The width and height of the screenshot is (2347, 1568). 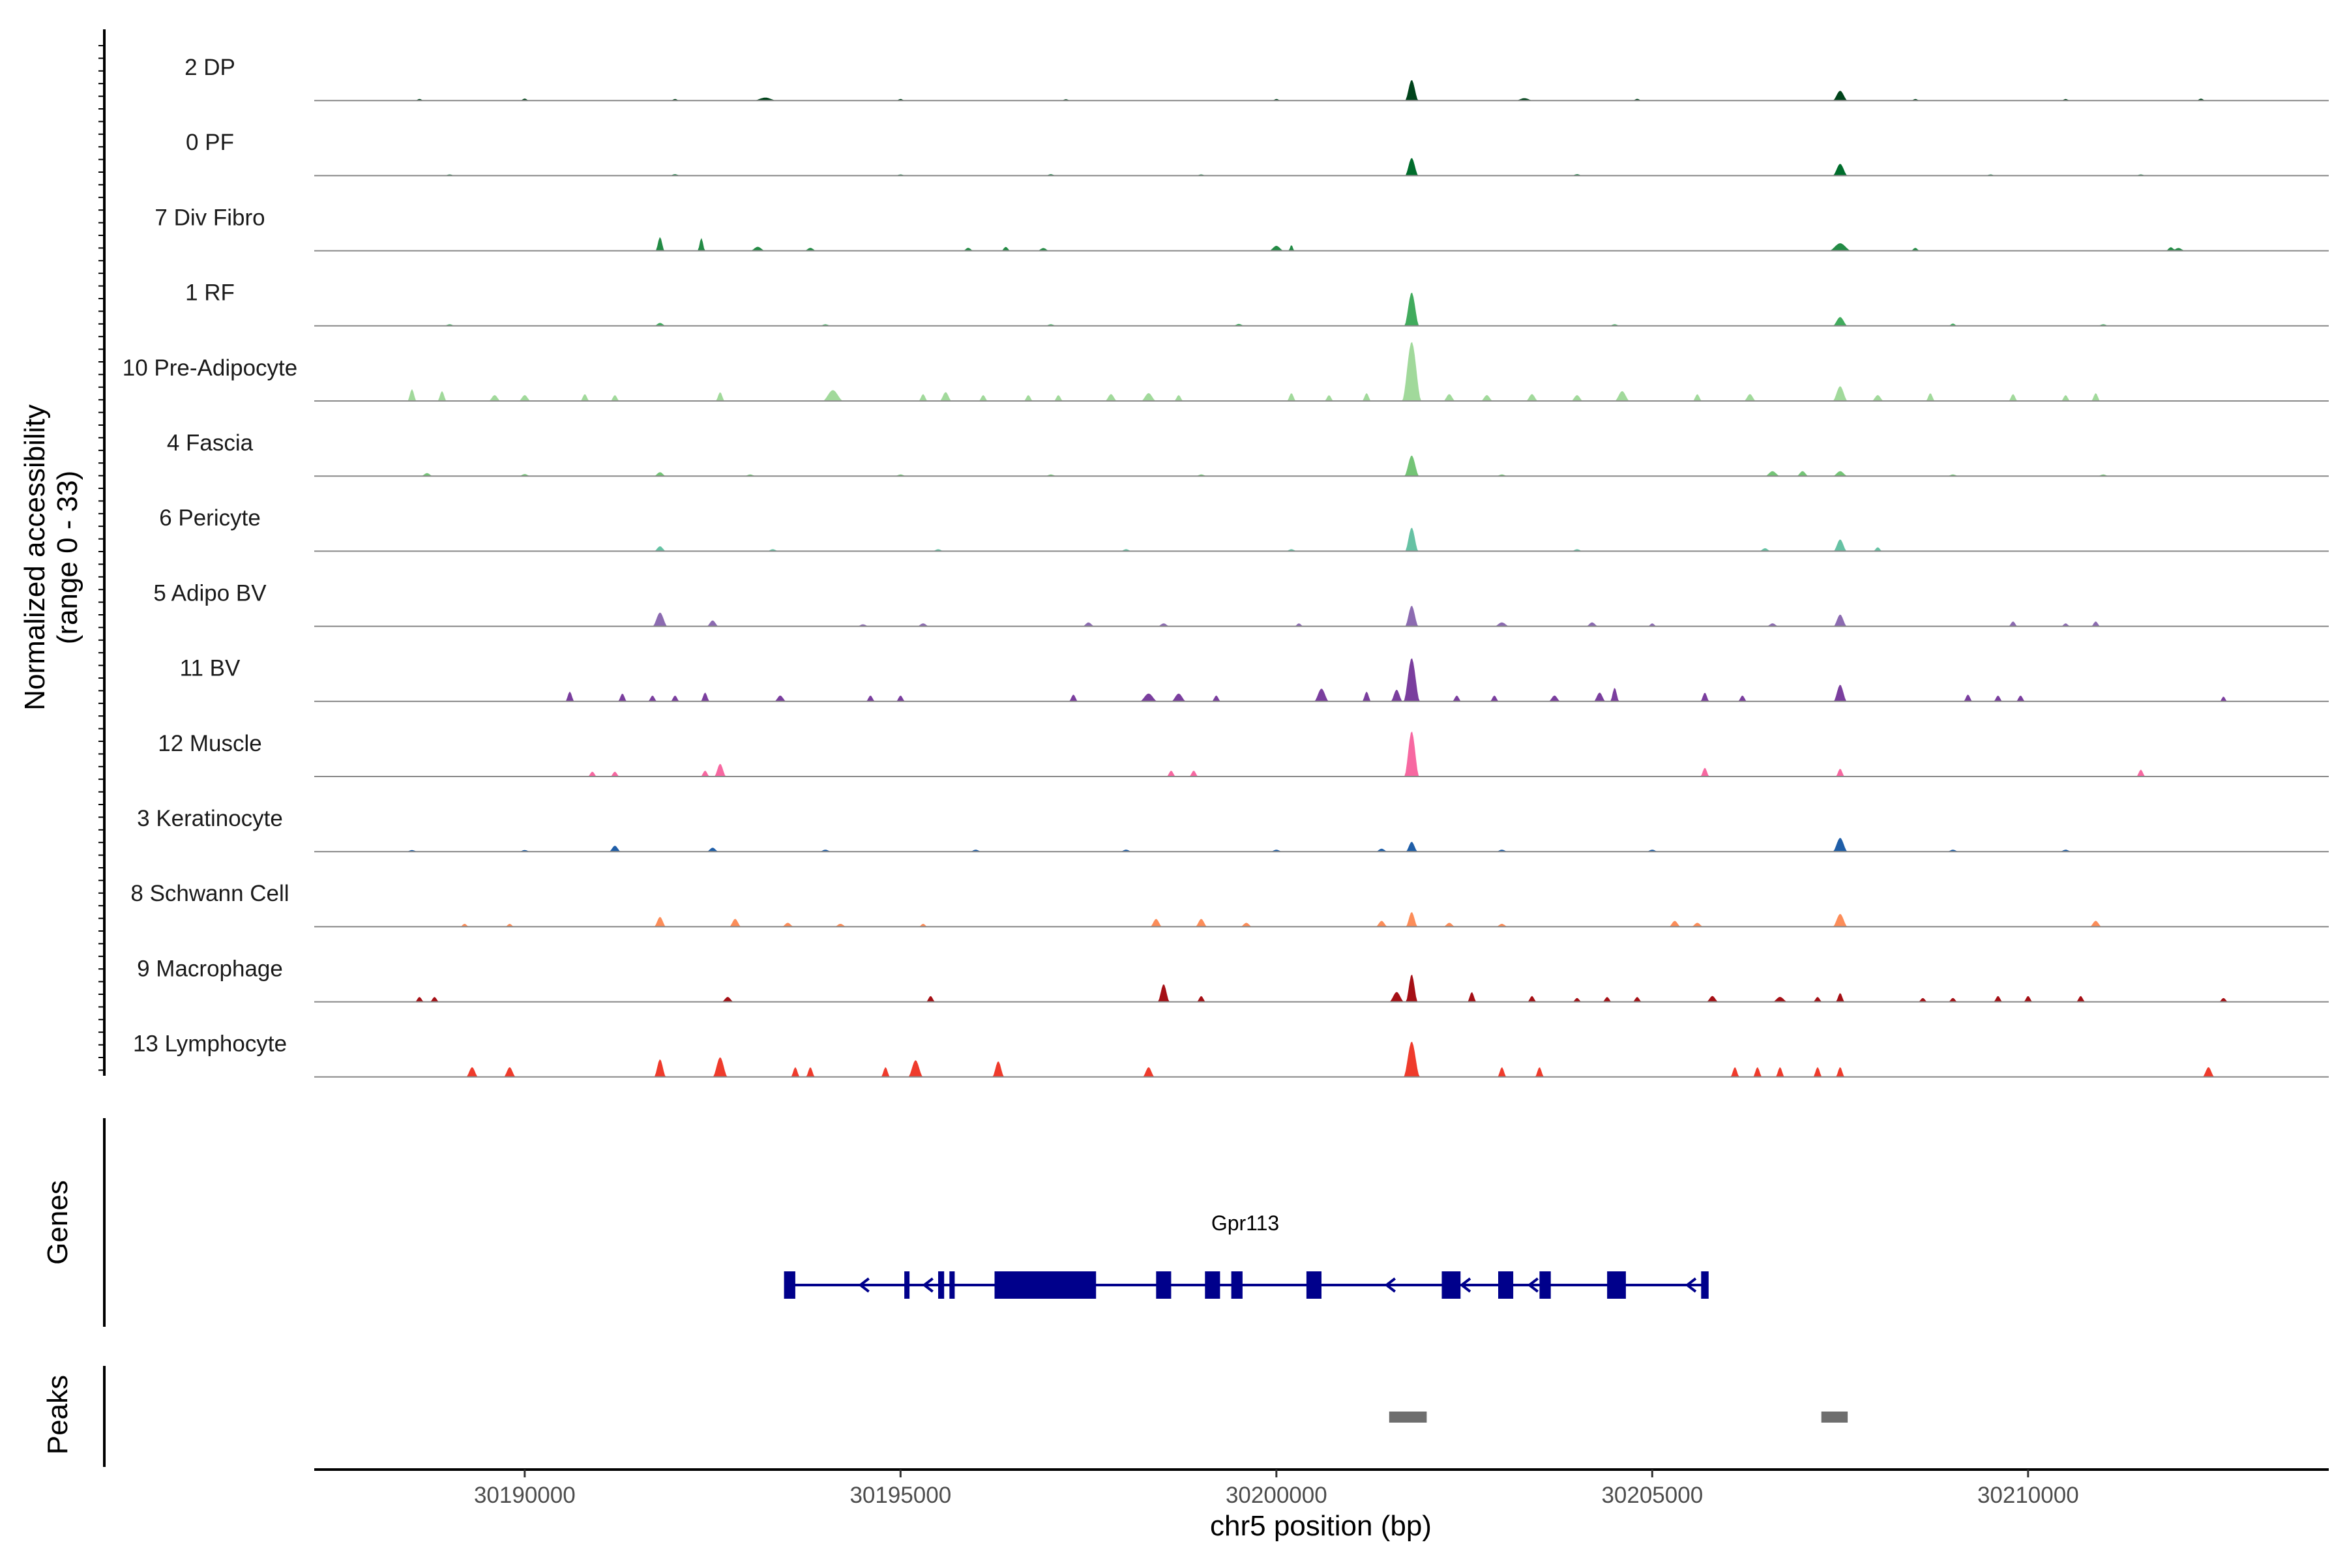 What do you see at coordinates (1244, 529) in the screenshot?
I see `track-6-pericyte: 6 Pericyte` at bounding box center [1244, 529].